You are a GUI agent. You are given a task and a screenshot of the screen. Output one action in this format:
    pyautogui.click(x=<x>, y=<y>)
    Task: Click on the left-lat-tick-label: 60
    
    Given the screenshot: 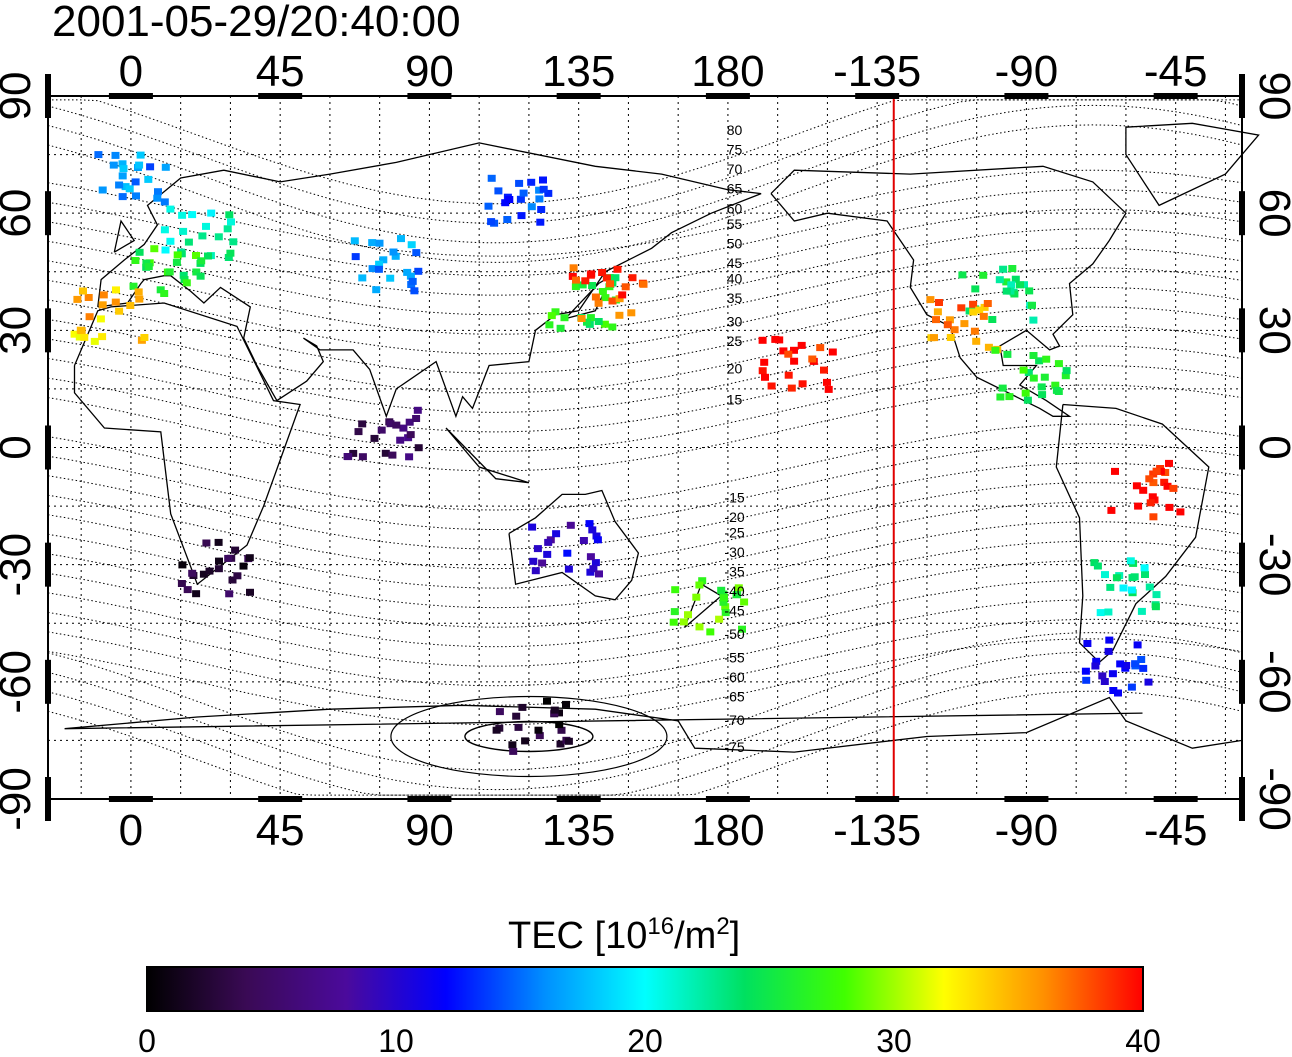 What is the action you would take?
    pyautogui.click(x=20, y=213)
    